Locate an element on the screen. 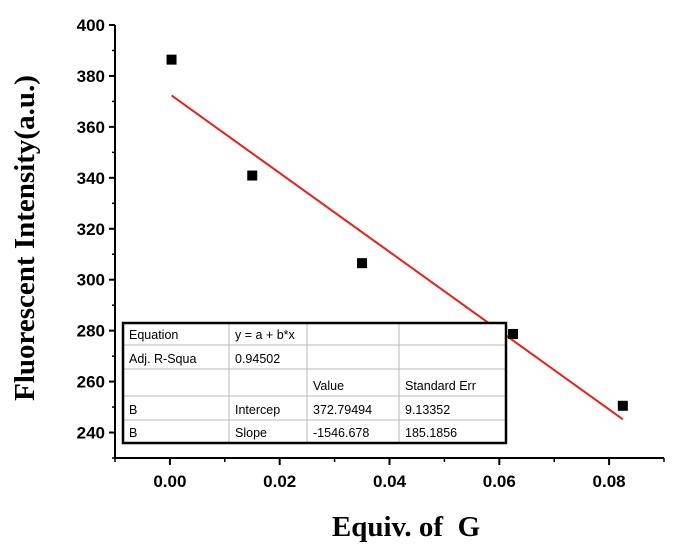 This screenshot has height=547, width=684. y-tick-label: 260 is located at coordinates (91, 382).